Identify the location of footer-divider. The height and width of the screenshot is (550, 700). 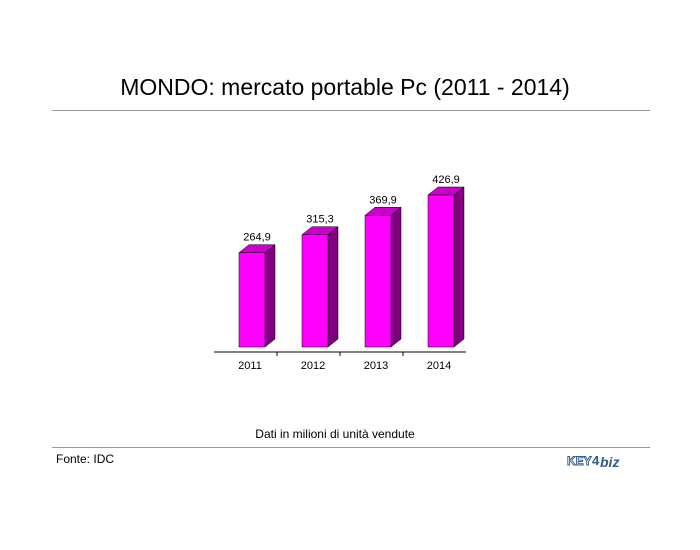
(351, 447).